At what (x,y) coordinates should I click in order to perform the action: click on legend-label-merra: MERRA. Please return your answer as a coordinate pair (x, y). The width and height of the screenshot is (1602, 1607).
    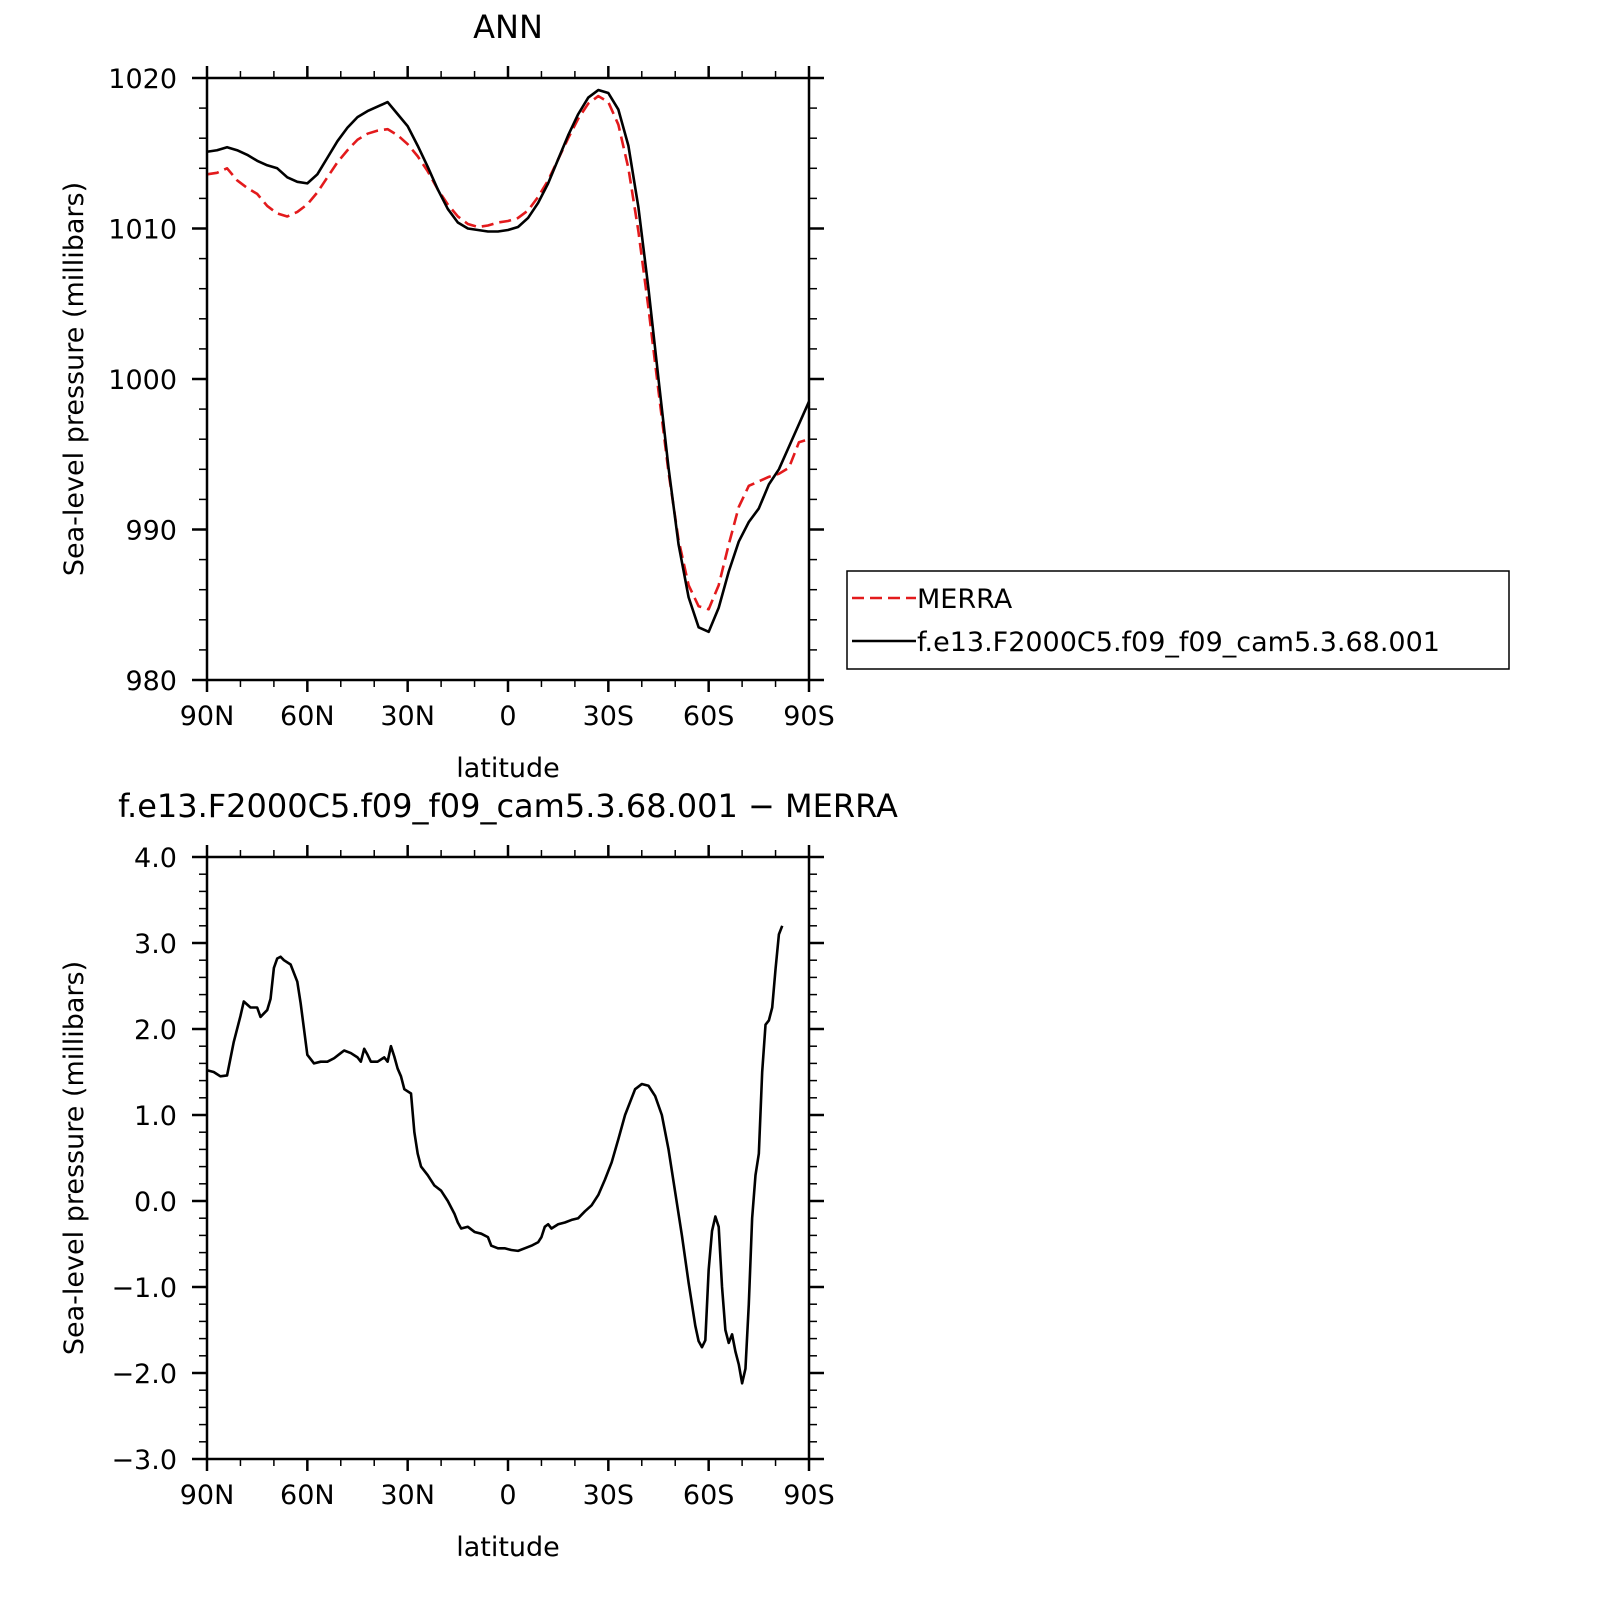
    Looking at the image, I should click on (965, 599).